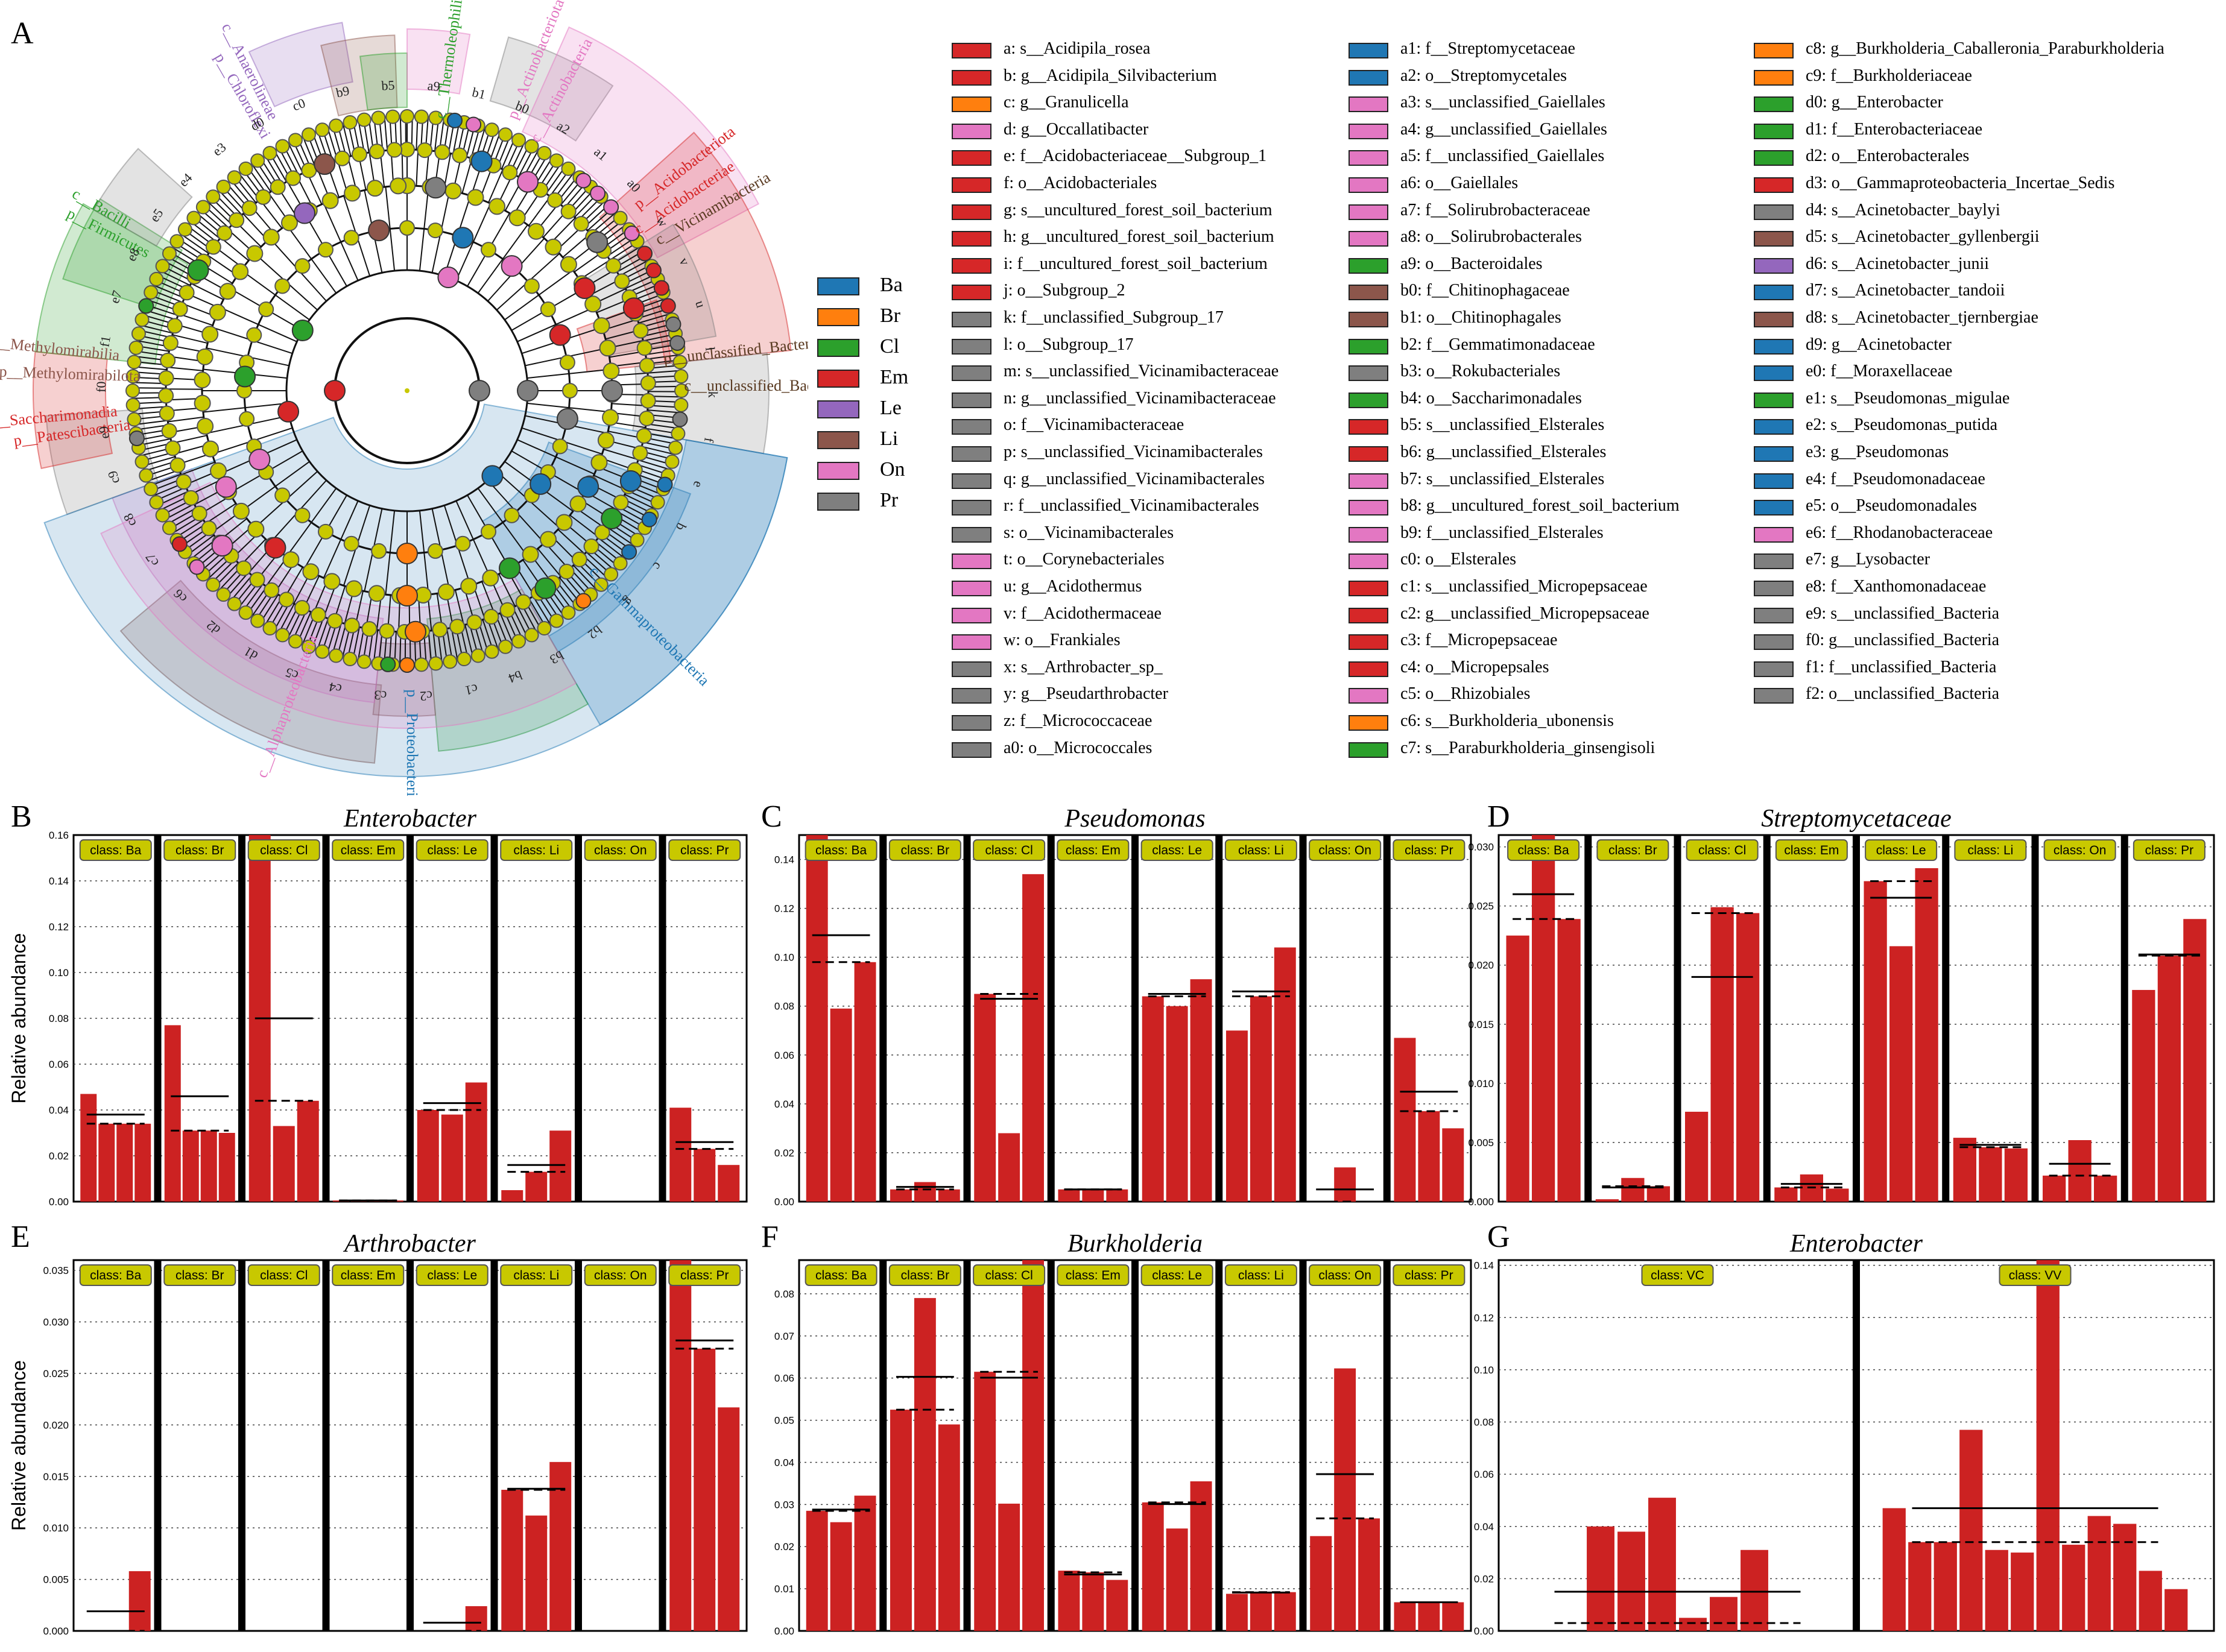  I want to click on class-badge-label: class: VV, so click(2036, 1275).